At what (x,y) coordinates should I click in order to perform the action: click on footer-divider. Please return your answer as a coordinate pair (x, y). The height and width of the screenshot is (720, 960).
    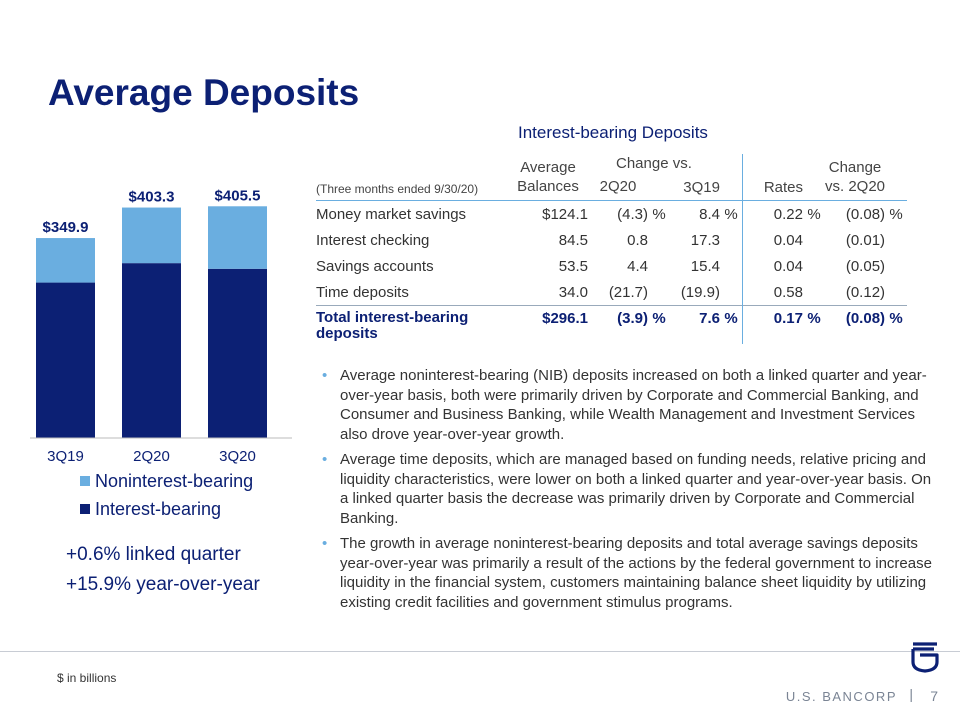
    Looking at the image, I should click on (480, 651).